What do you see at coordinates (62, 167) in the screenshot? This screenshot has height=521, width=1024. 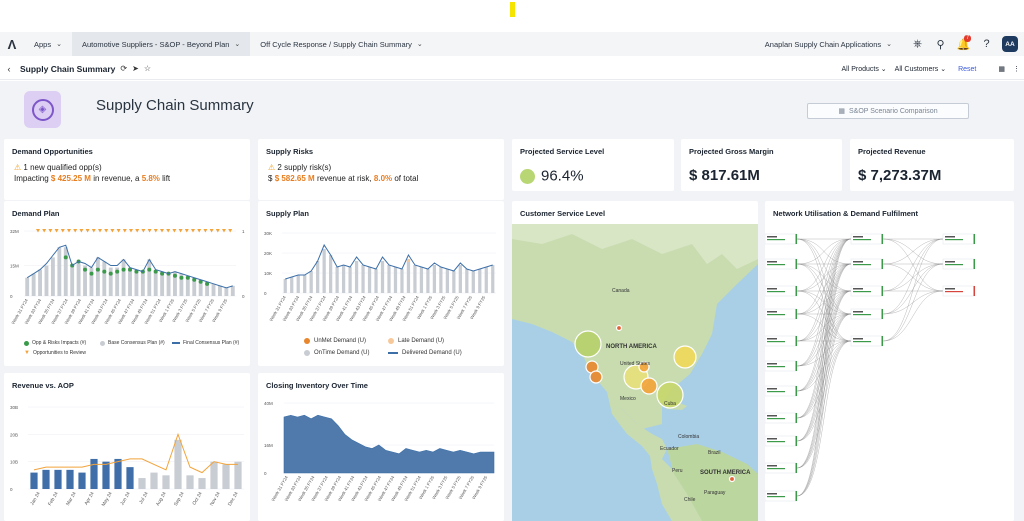 I see `demand-opps-count: 1 new qualified opp(s)` at bounding box center [62, 167].